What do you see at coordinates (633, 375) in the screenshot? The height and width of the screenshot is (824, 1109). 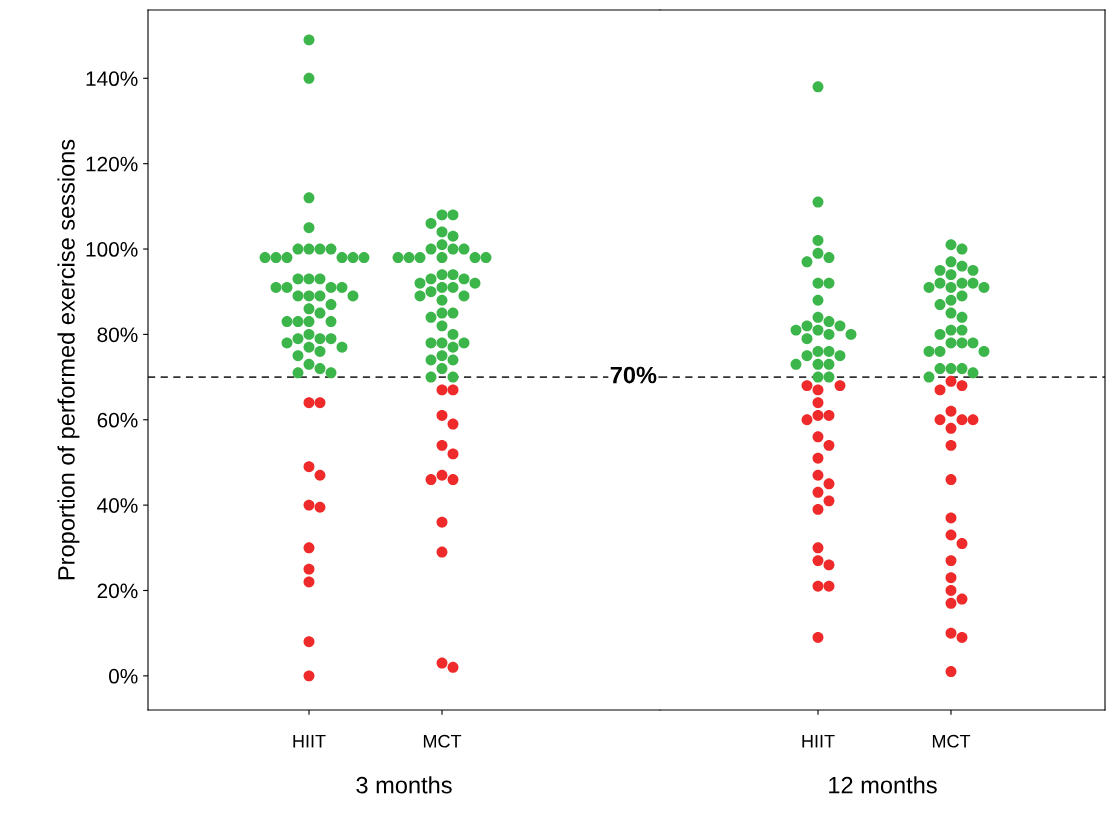 I see `ref-line-label: 70%` at bounding box center [633, 375].